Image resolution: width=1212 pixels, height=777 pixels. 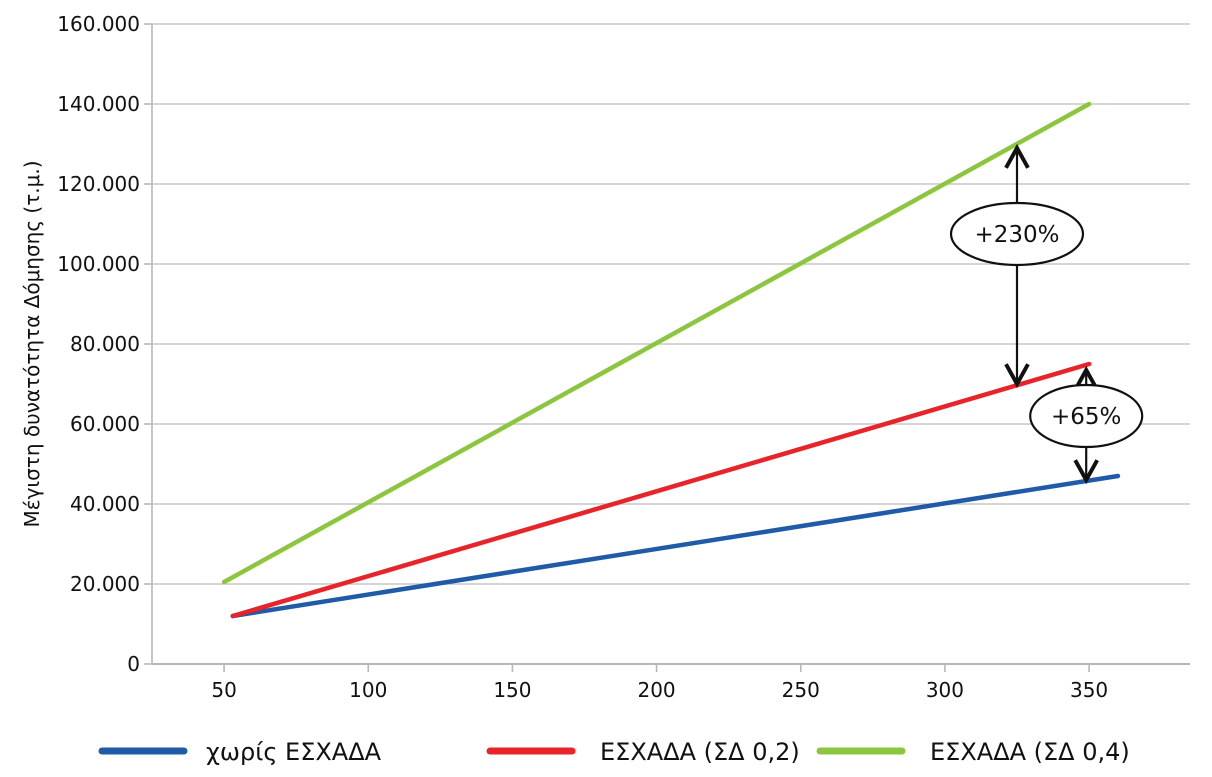 What do you see at coordinates (223, 690) in the screenshot?
I see `x-tick-label: 50` at bounding box center [223, 690].